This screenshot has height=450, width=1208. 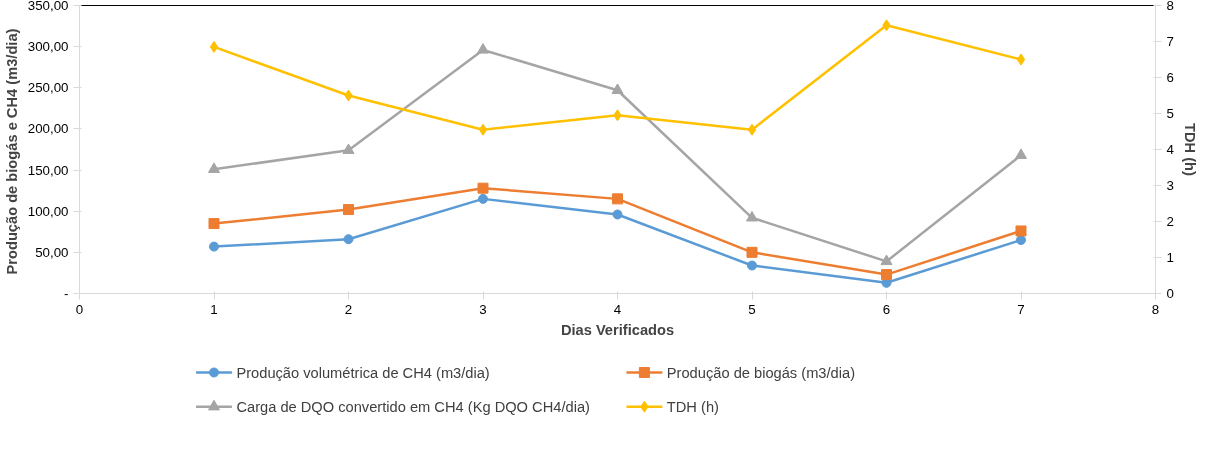 I want to click on legend-label: Produção de biogás (m3/dia), so click(x=761, y=372).